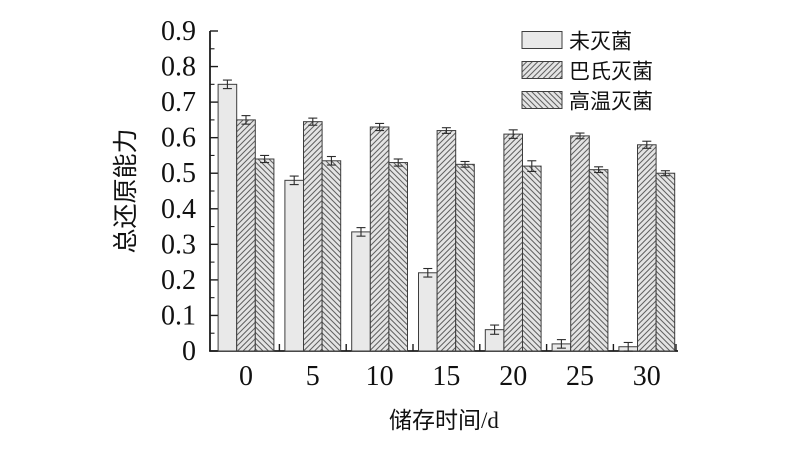  What do you see at coordinates (178, 280) in the screenshot?
I see `y-tick-label: 0.2` at bounding box center [178, 280].